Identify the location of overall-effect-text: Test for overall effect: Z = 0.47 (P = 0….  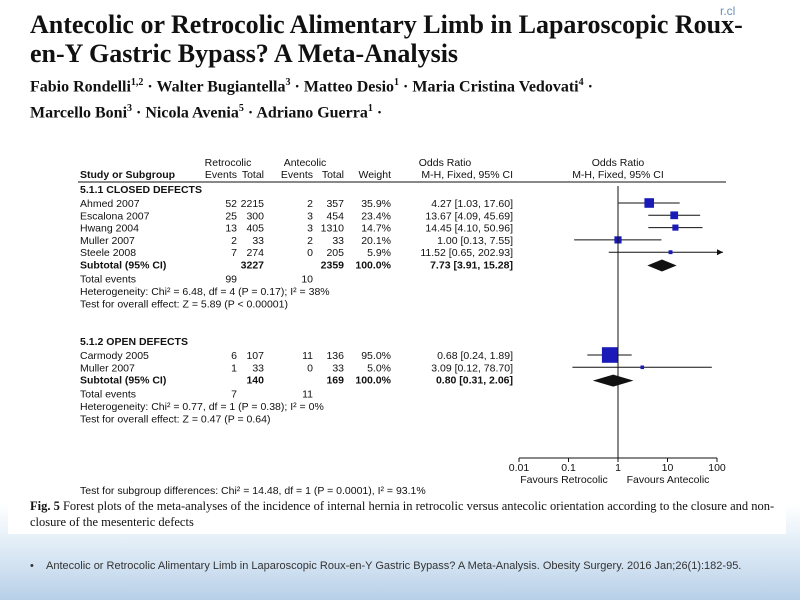
(175, 420).